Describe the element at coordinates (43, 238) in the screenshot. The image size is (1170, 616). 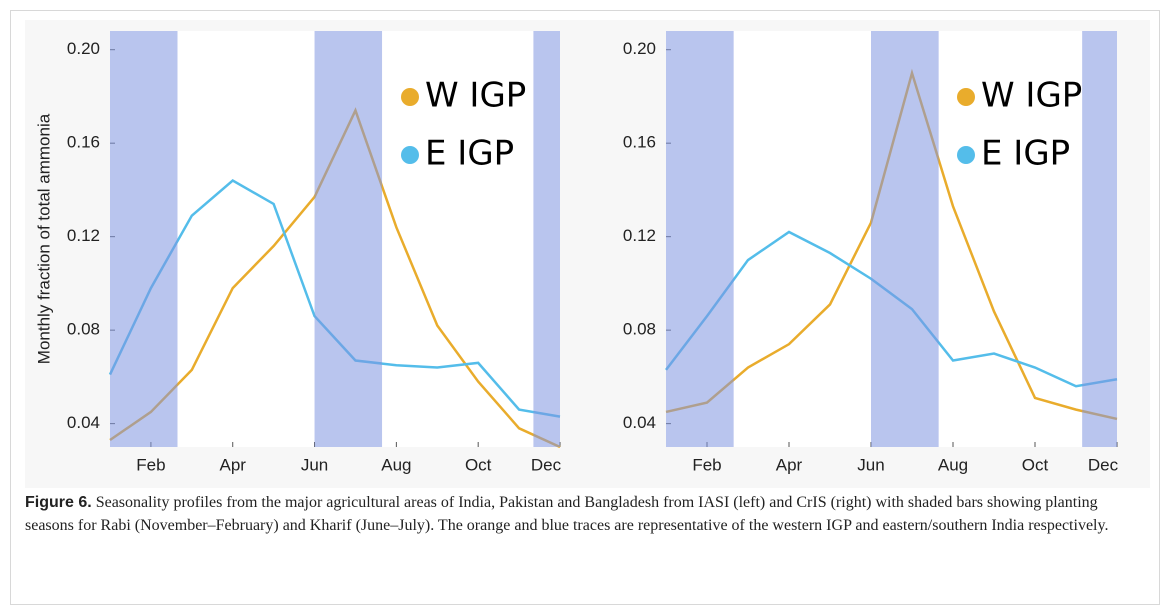
I see `y-axis-label: Monthly fraction of total ammonia` at that location.